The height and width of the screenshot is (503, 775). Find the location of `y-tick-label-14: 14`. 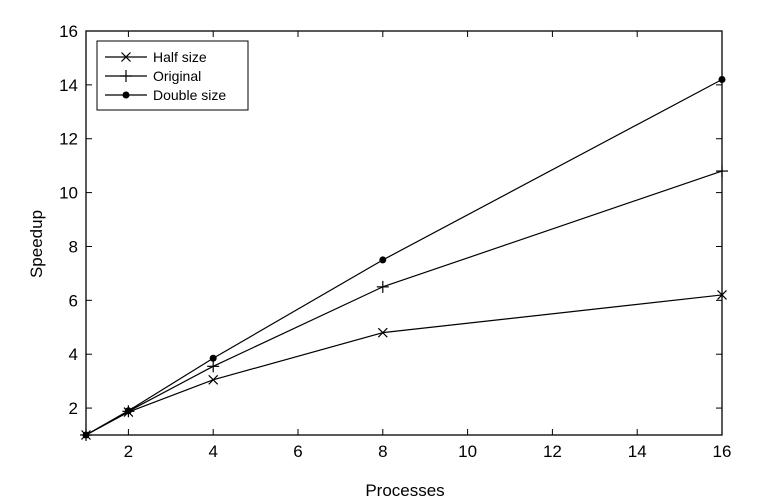

y-tick-label-14: 14 is located at coordinates (68, 85).